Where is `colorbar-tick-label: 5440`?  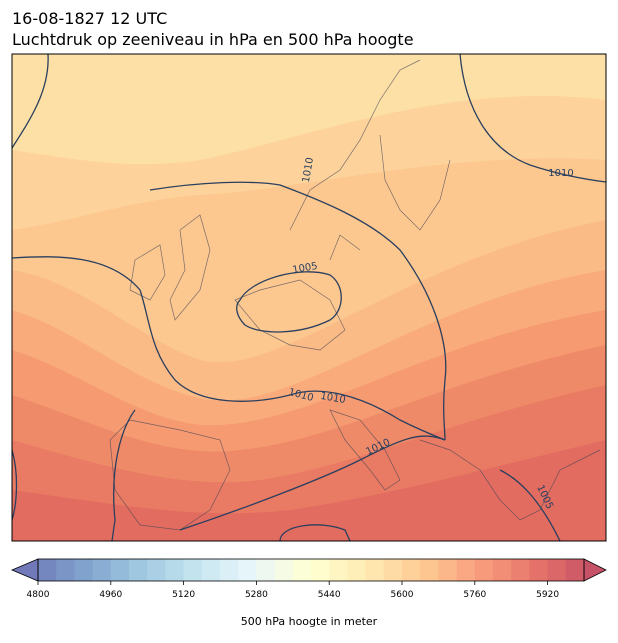
colorbar-tick-label: 5440 is located at coordinates (329, 595).